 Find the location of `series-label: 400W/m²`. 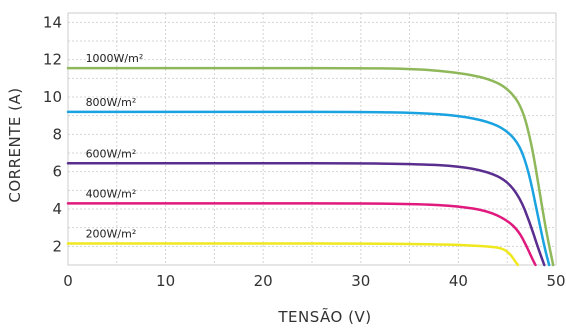

series-label: 400W/m² is located at coordinates (111, 193).